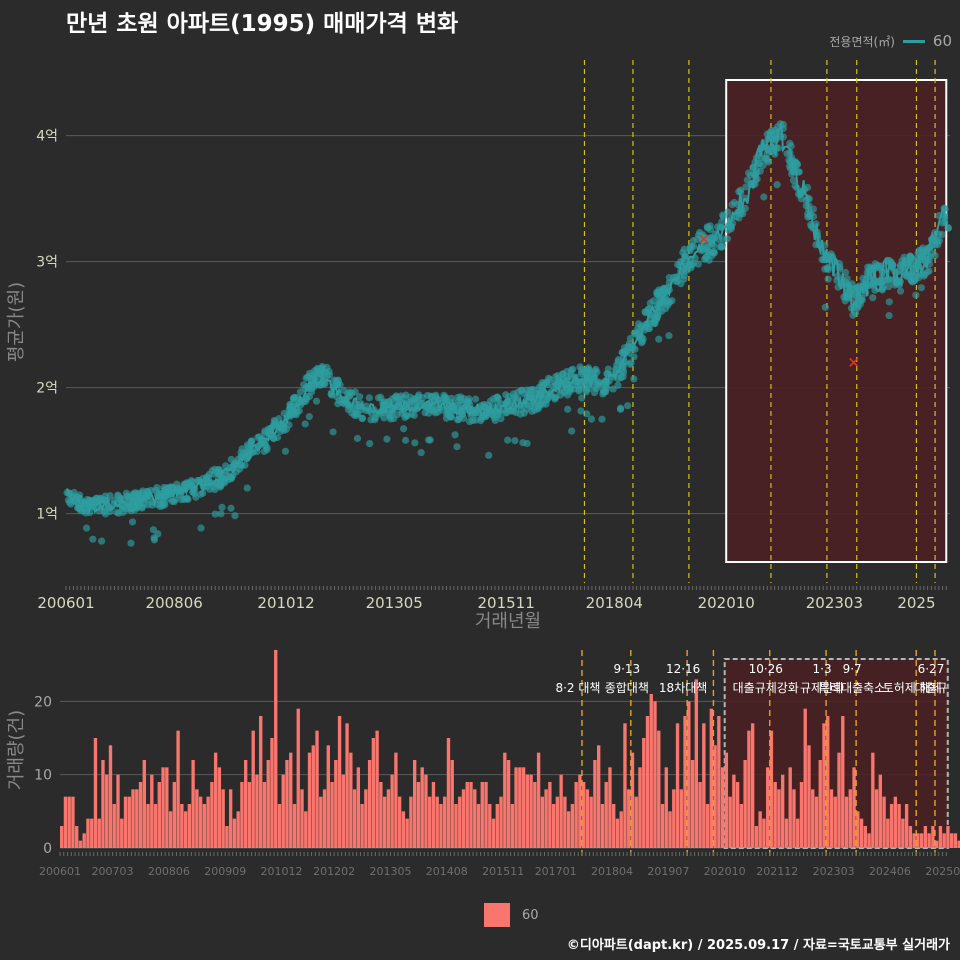  I want to click on volume-x-tick-label: 201305, so click(390, 871).